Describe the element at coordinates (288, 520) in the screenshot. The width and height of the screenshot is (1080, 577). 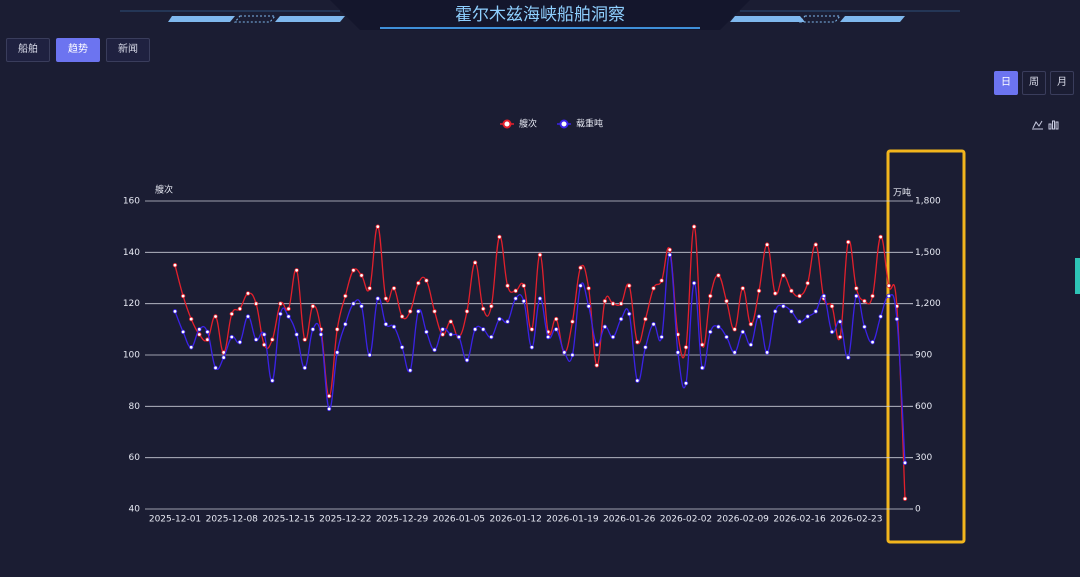
I see `x-tick-label: 2025-12-15` at that location.